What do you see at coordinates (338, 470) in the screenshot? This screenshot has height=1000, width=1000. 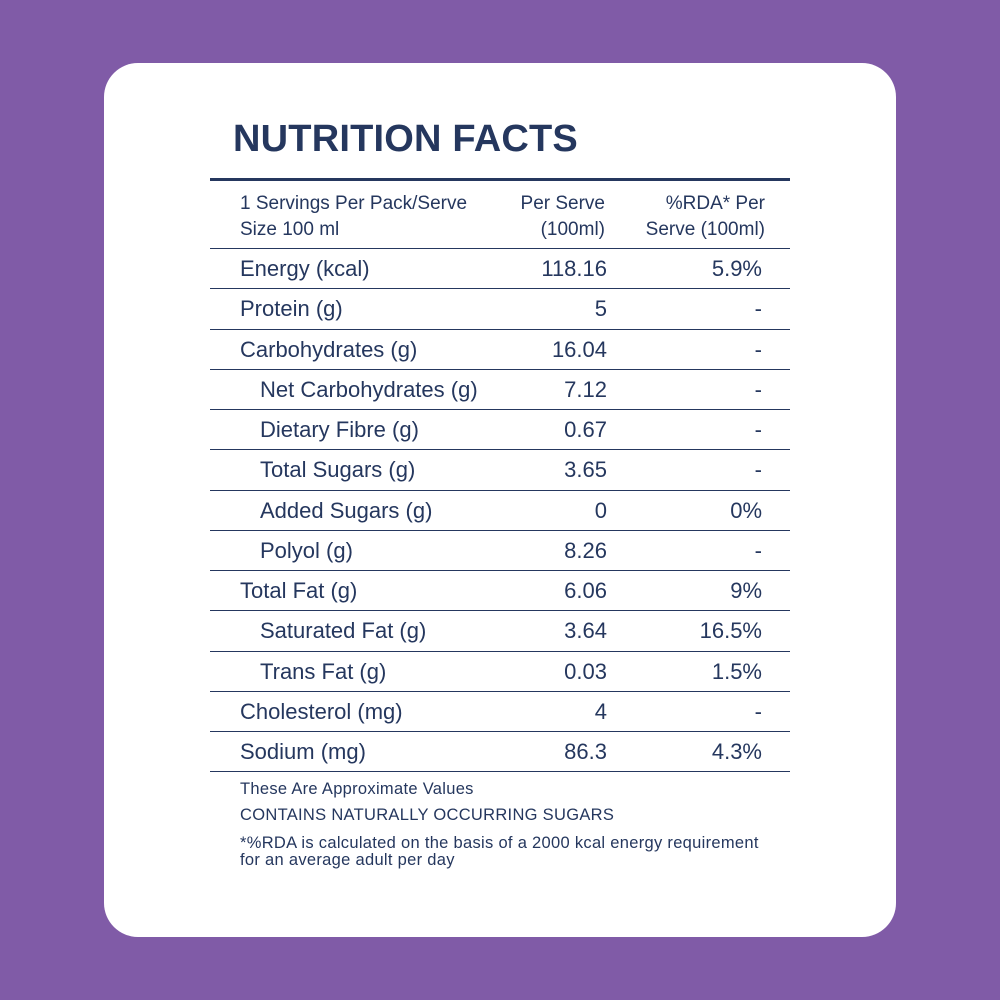 I see `row-name: Total Sugars (g)` at bounding box center [338, 470].